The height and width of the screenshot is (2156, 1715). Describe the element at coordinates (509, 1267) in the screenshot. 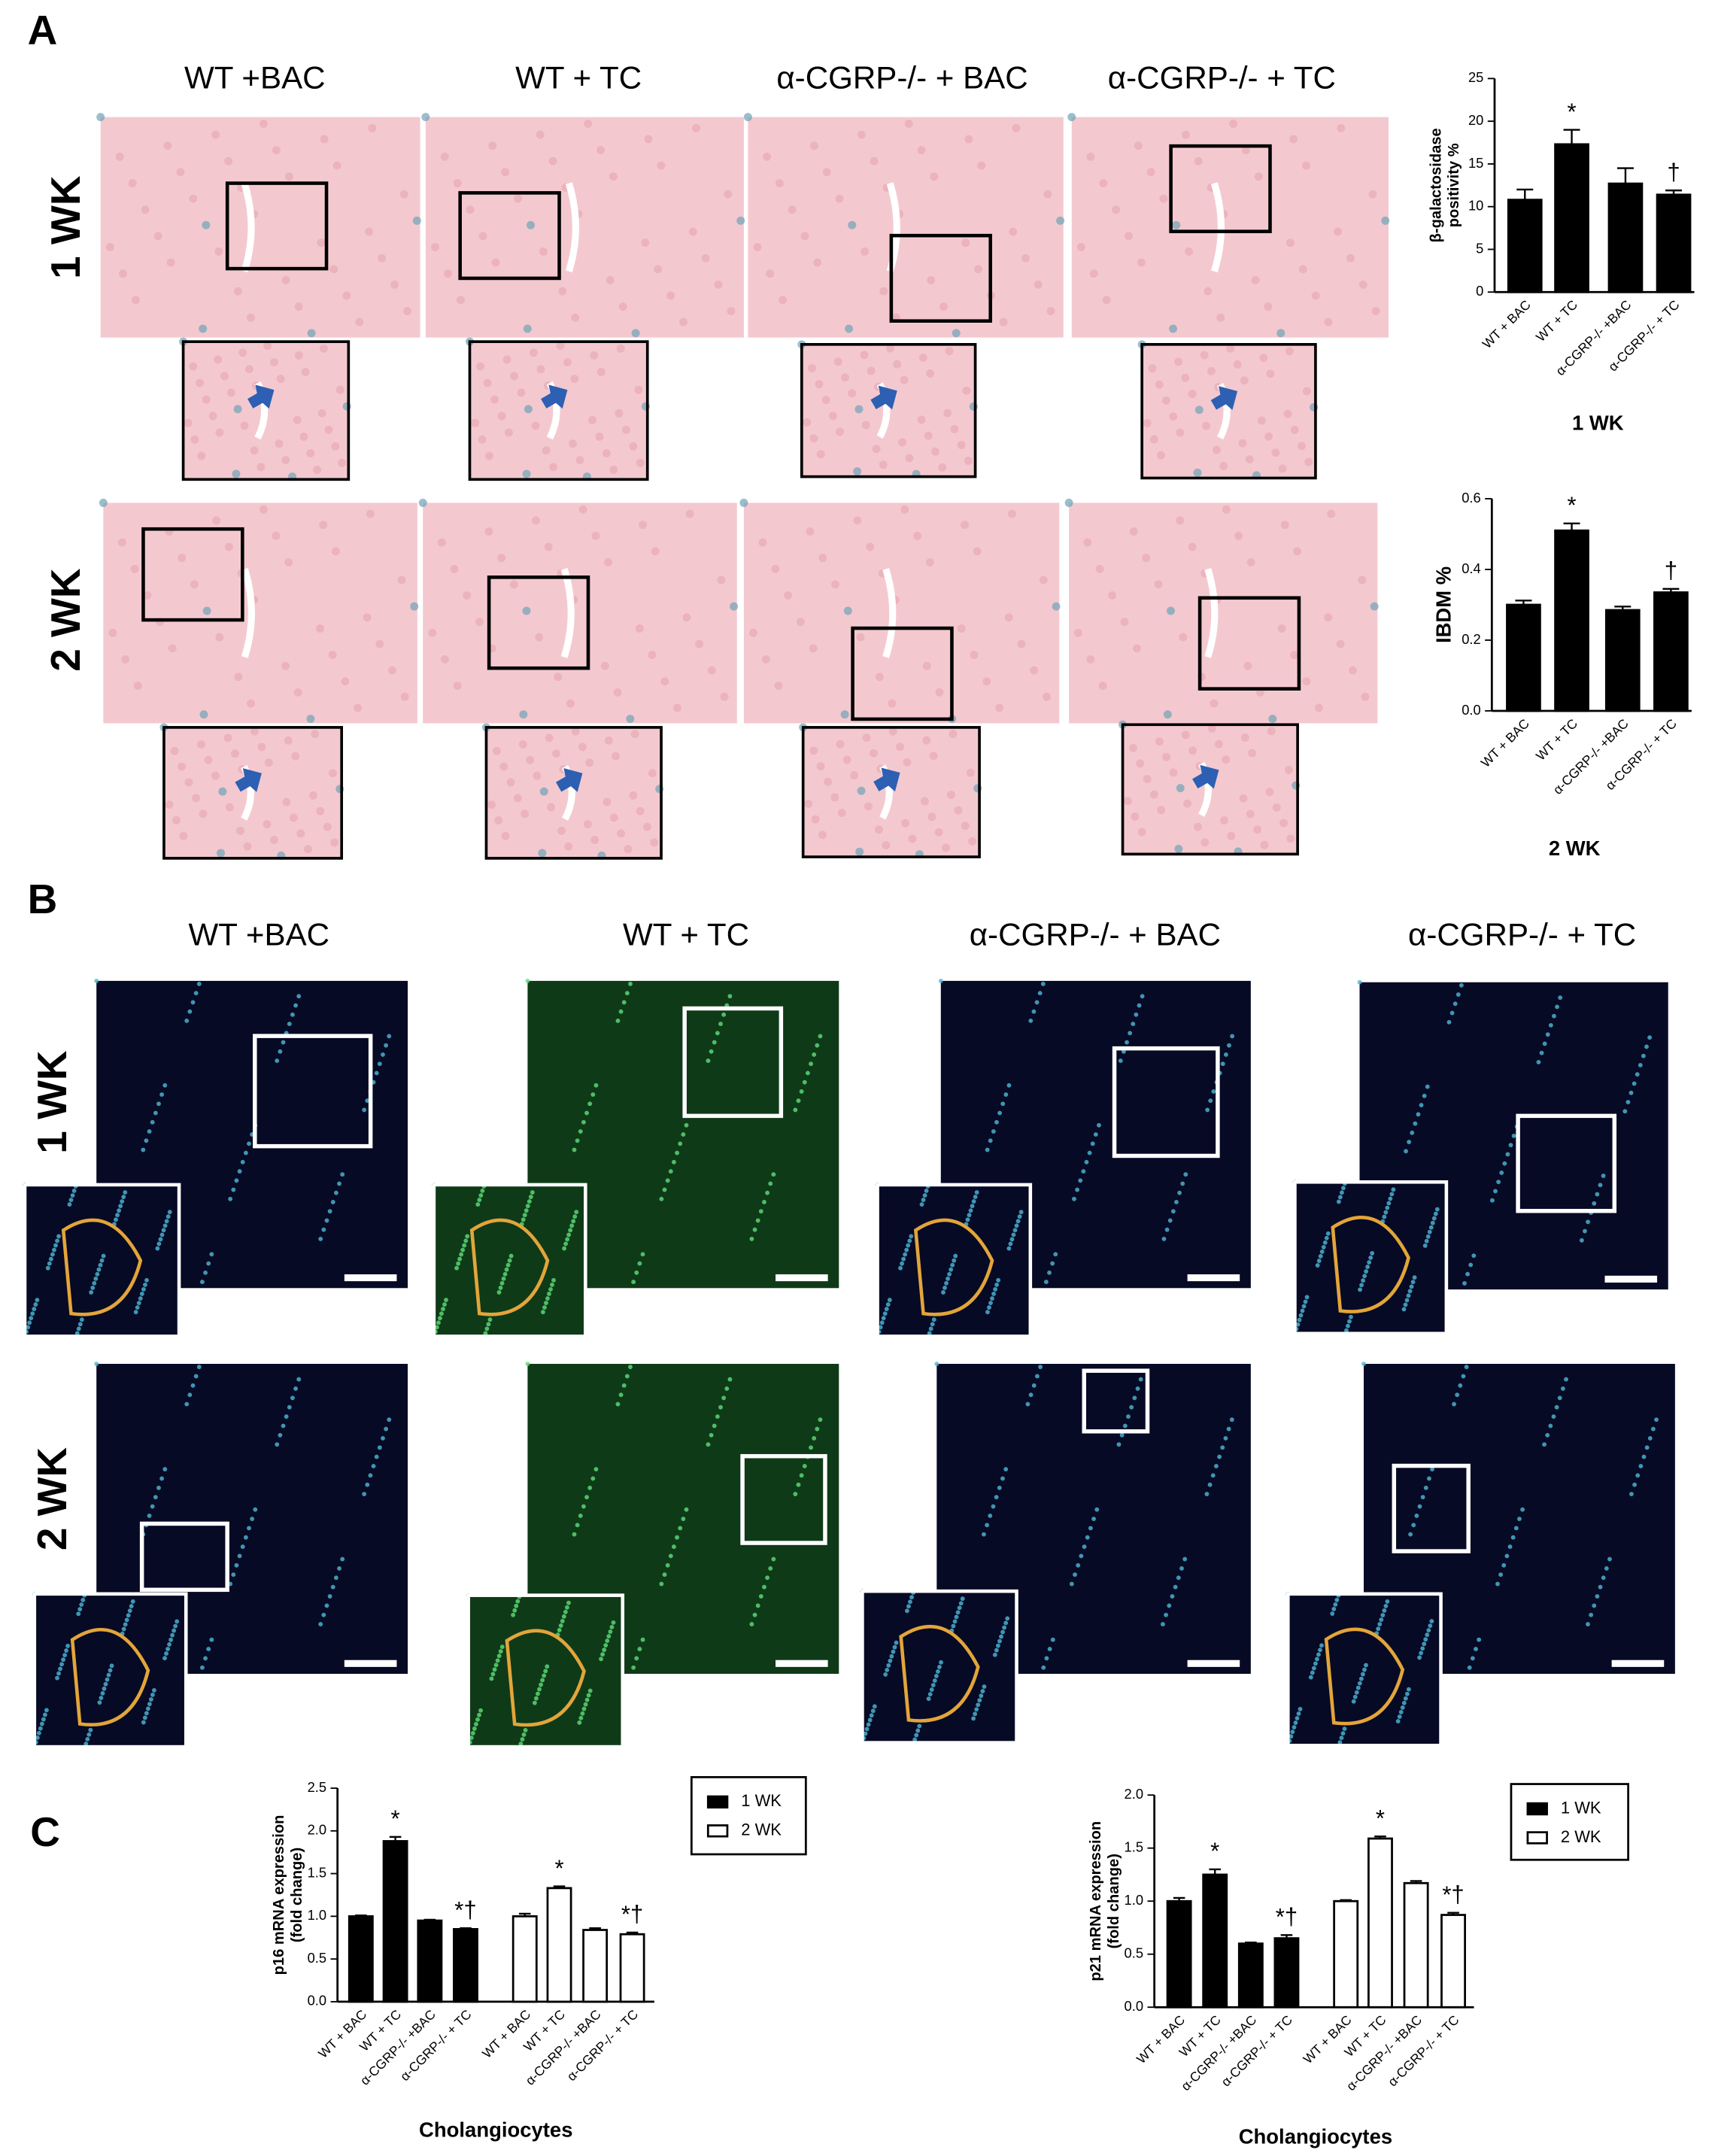

I see `duct` at that location.